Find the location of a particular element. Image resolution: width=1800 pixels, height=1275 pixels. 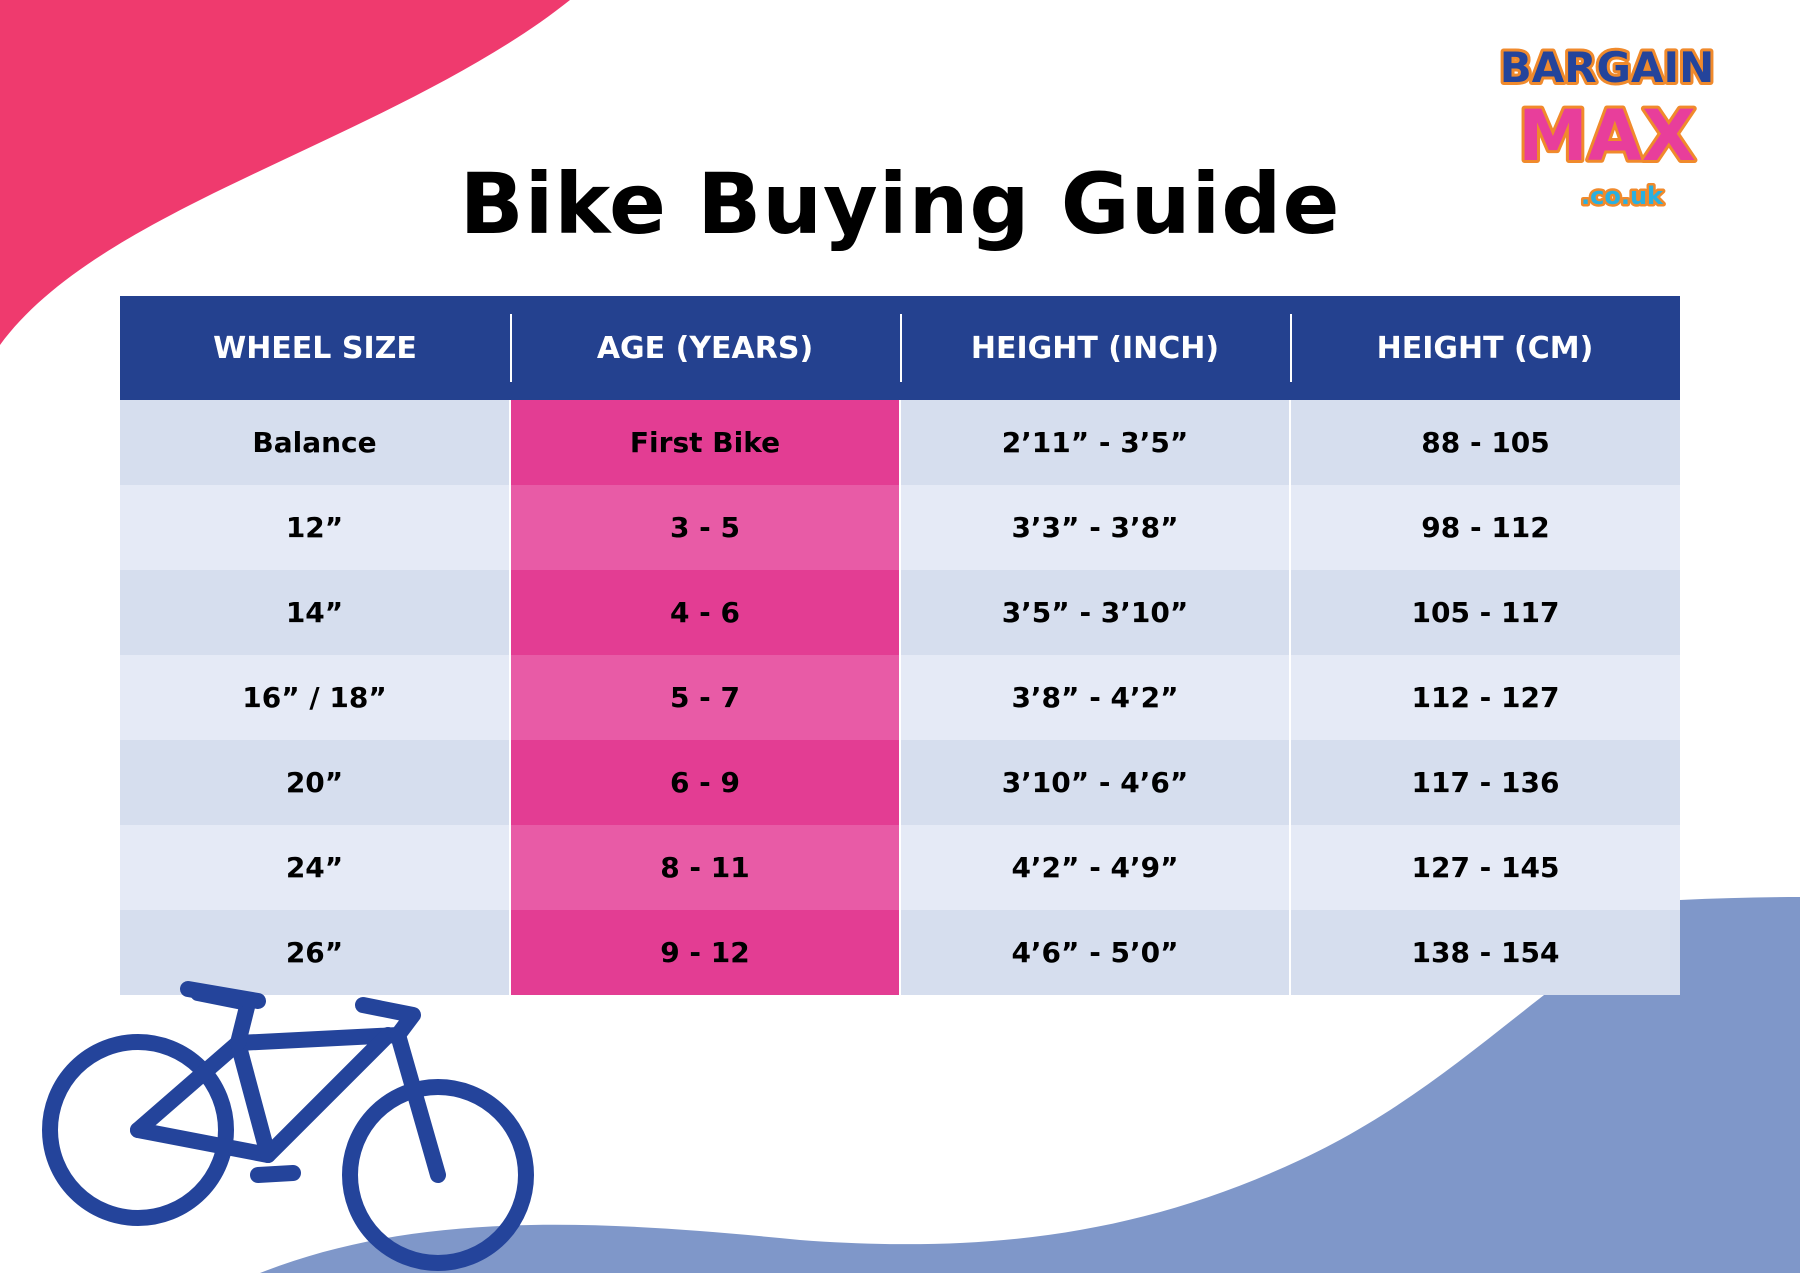

table-row: 14” 4 - 6 3’5” - 3’10” 105 - 117 is located at coordinates (900, 612).